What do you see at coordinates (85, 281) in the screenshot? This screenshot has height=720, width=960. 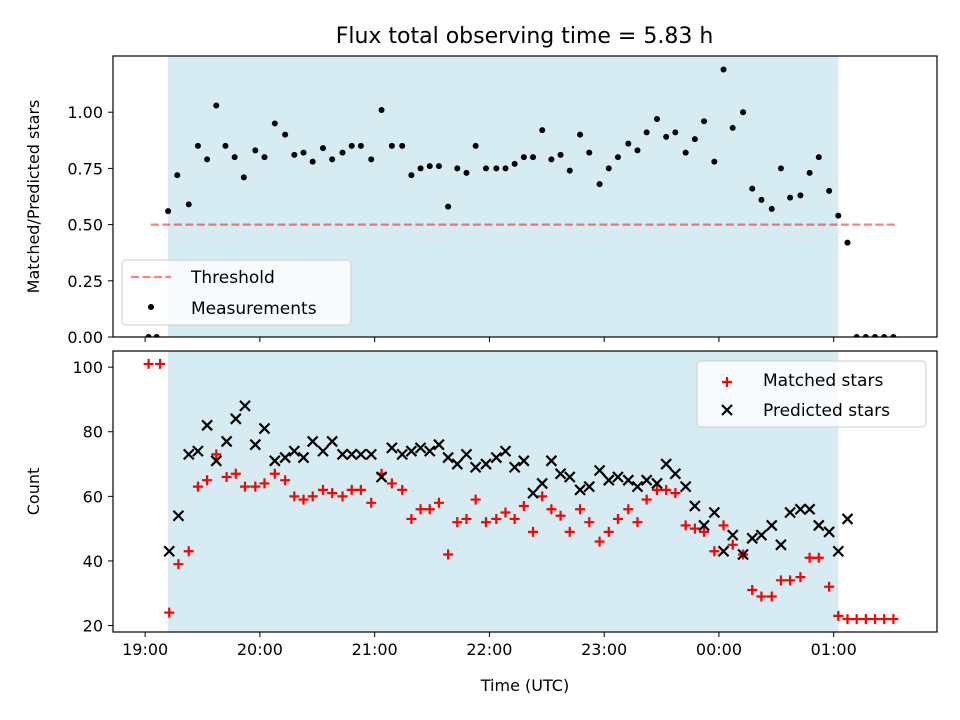 I see `y-tick-label: 0.25` at bounding box center [85, 281].